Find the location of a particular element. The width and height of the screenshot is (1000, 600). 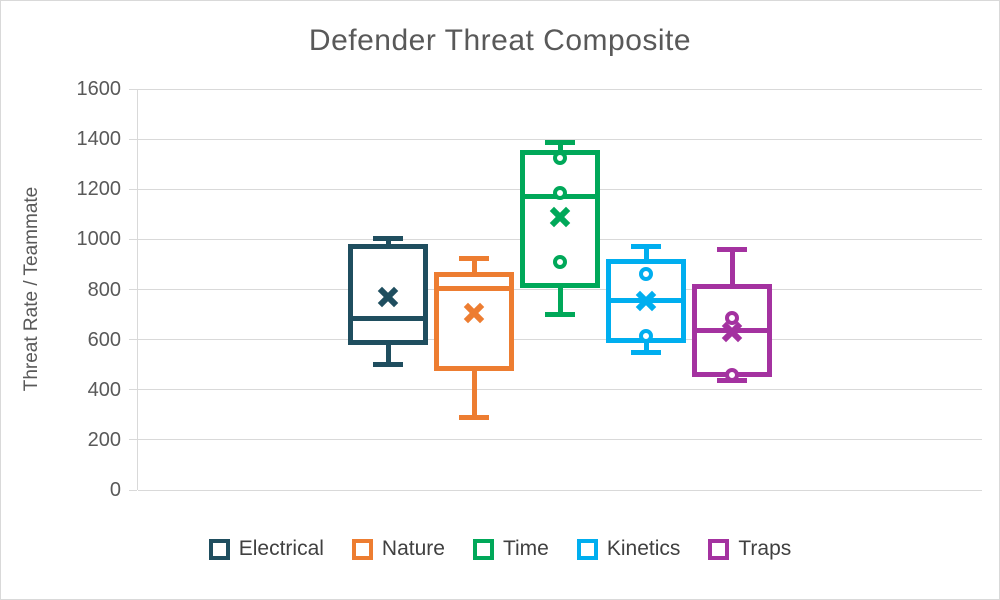

y-tick-label: 1400 is located at coordinates (99, 139).